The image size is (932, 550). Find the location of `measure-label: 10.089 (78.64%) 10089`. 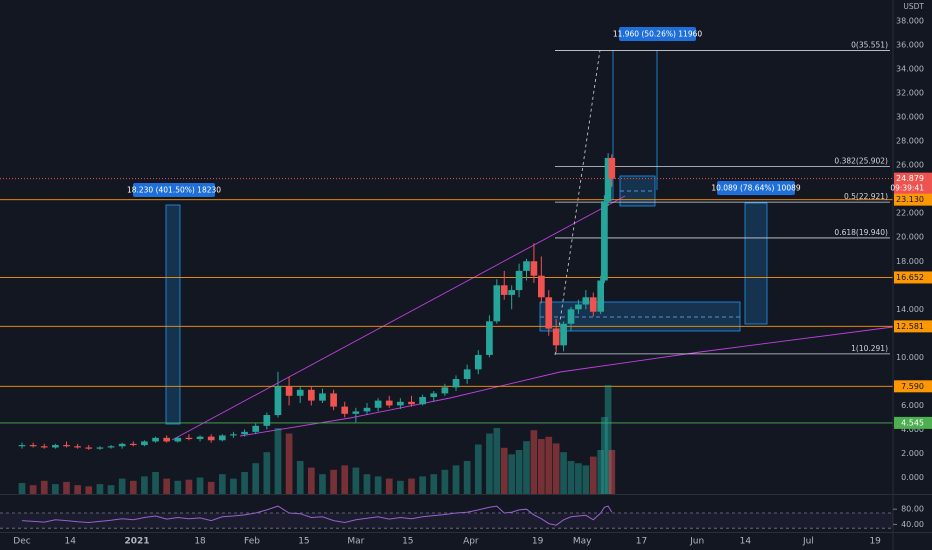

measure-label: 10.089 (78.64%) 10089 is located at coordinates (756, 188).